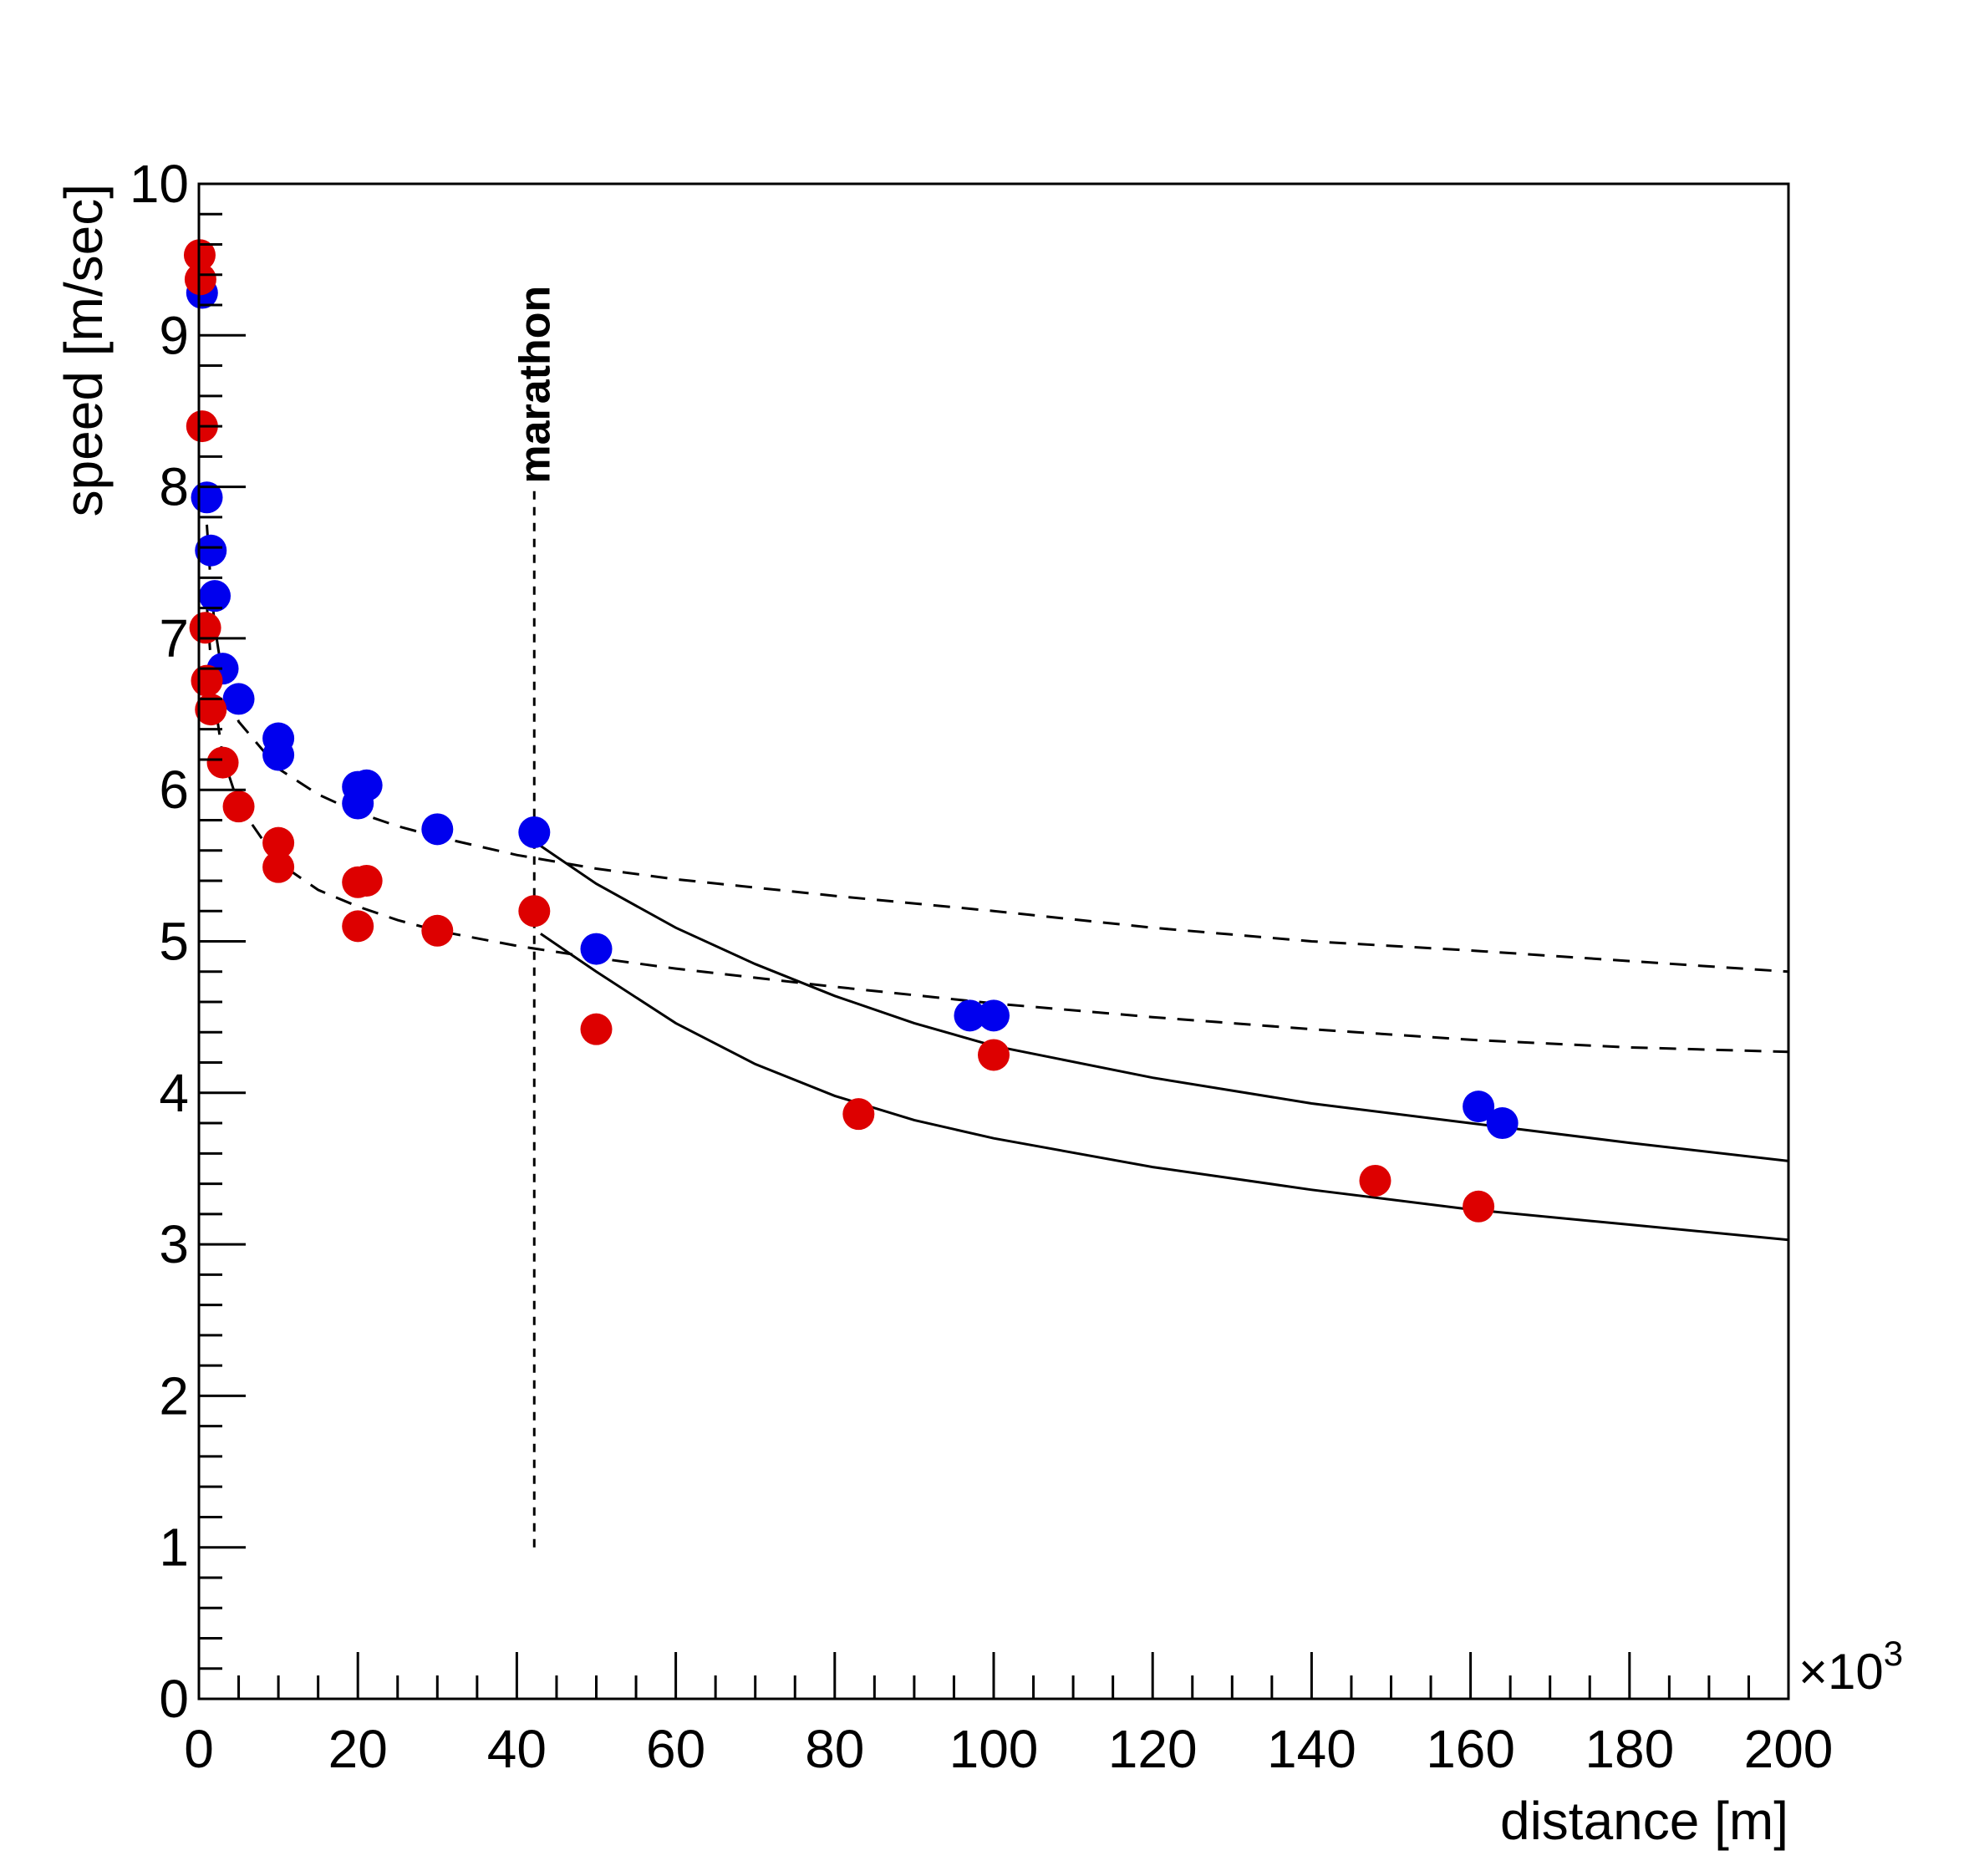 This screenshot has width=1974, height=1876. What do you see at coordinates (1470, 1749) in the screenshot?
I see `x-tick-label: 160` at bounding box center [1470, 1749].